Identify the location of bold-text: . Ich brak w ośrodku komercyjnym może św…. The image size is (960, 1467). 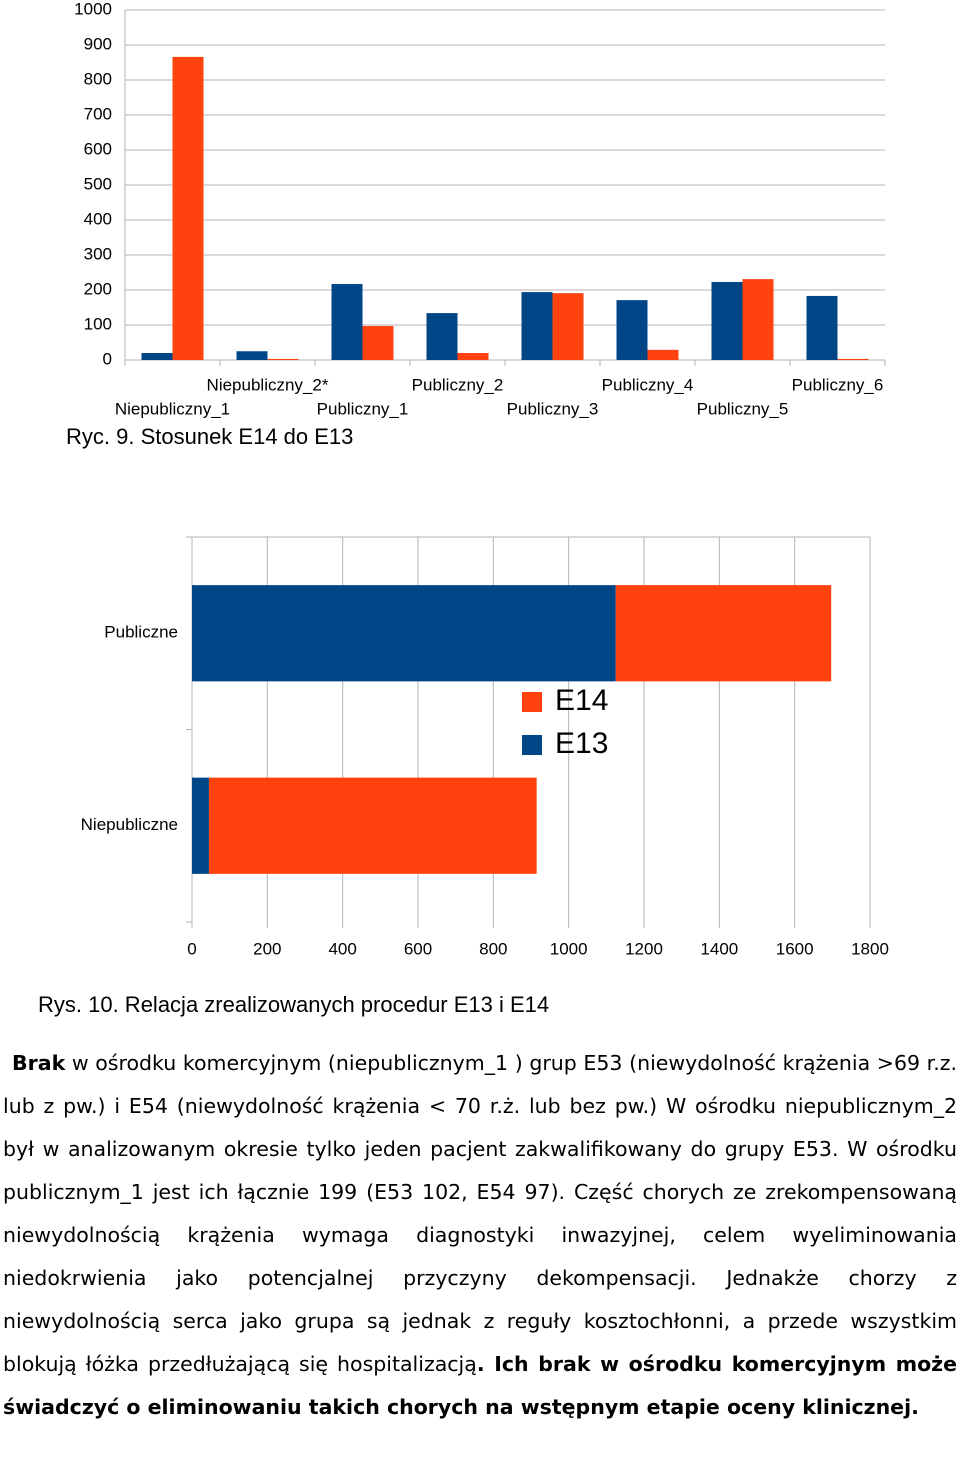
(480, 1385).